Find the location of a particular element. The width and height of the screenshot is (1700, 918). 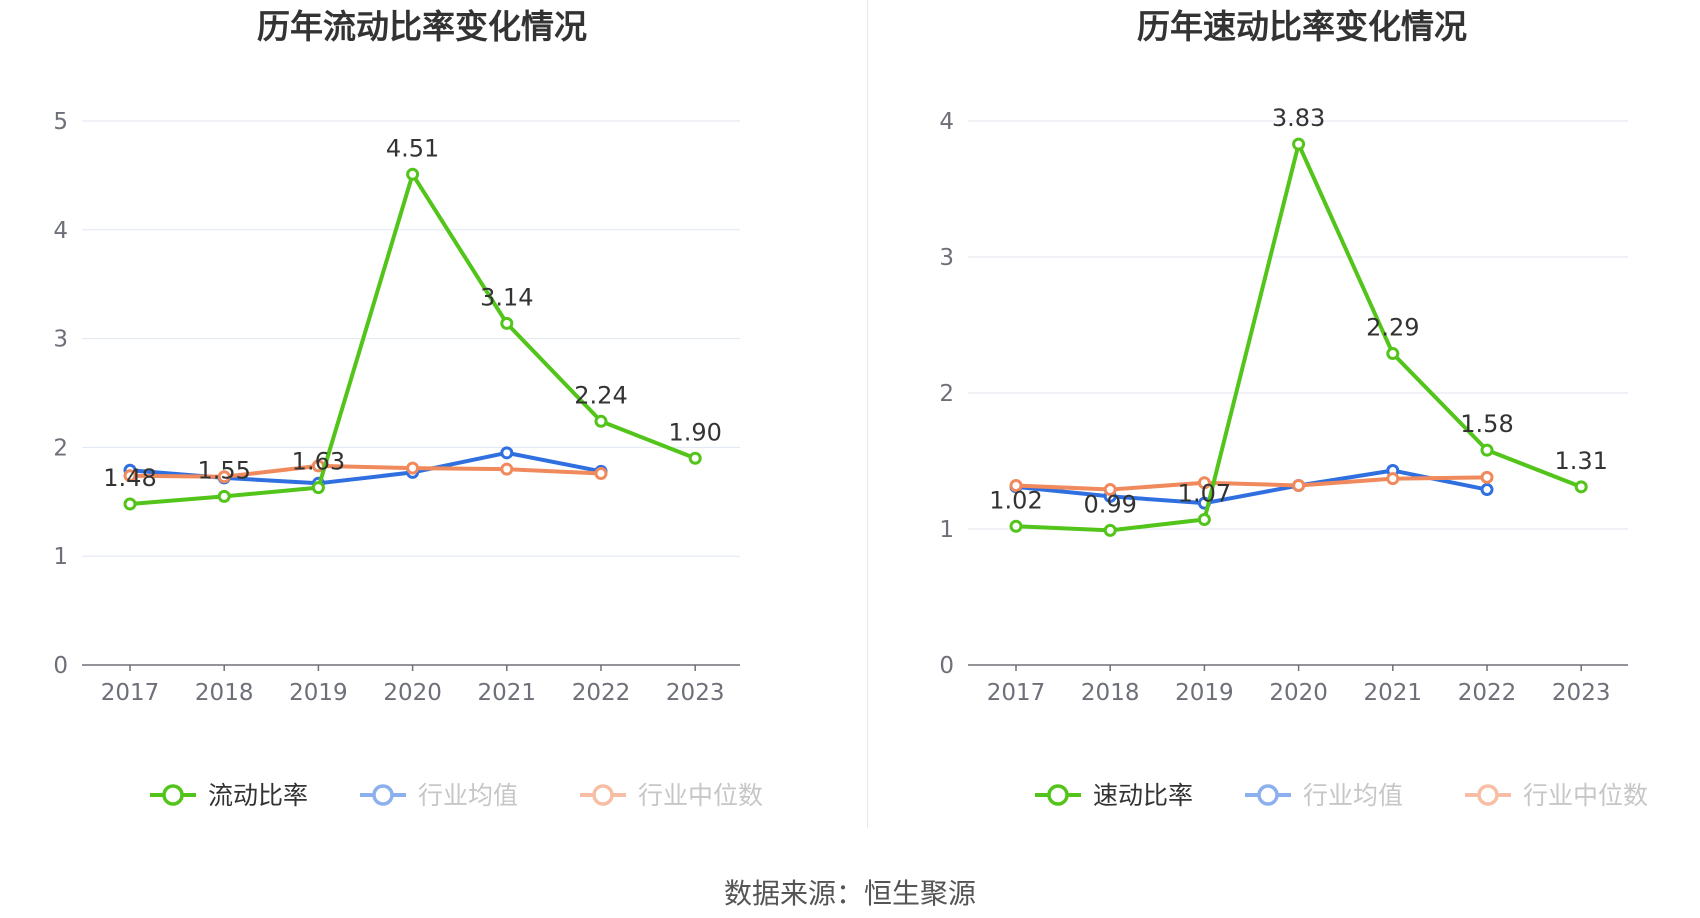

data-label: 3.14 is located at coordinates (506, 297).